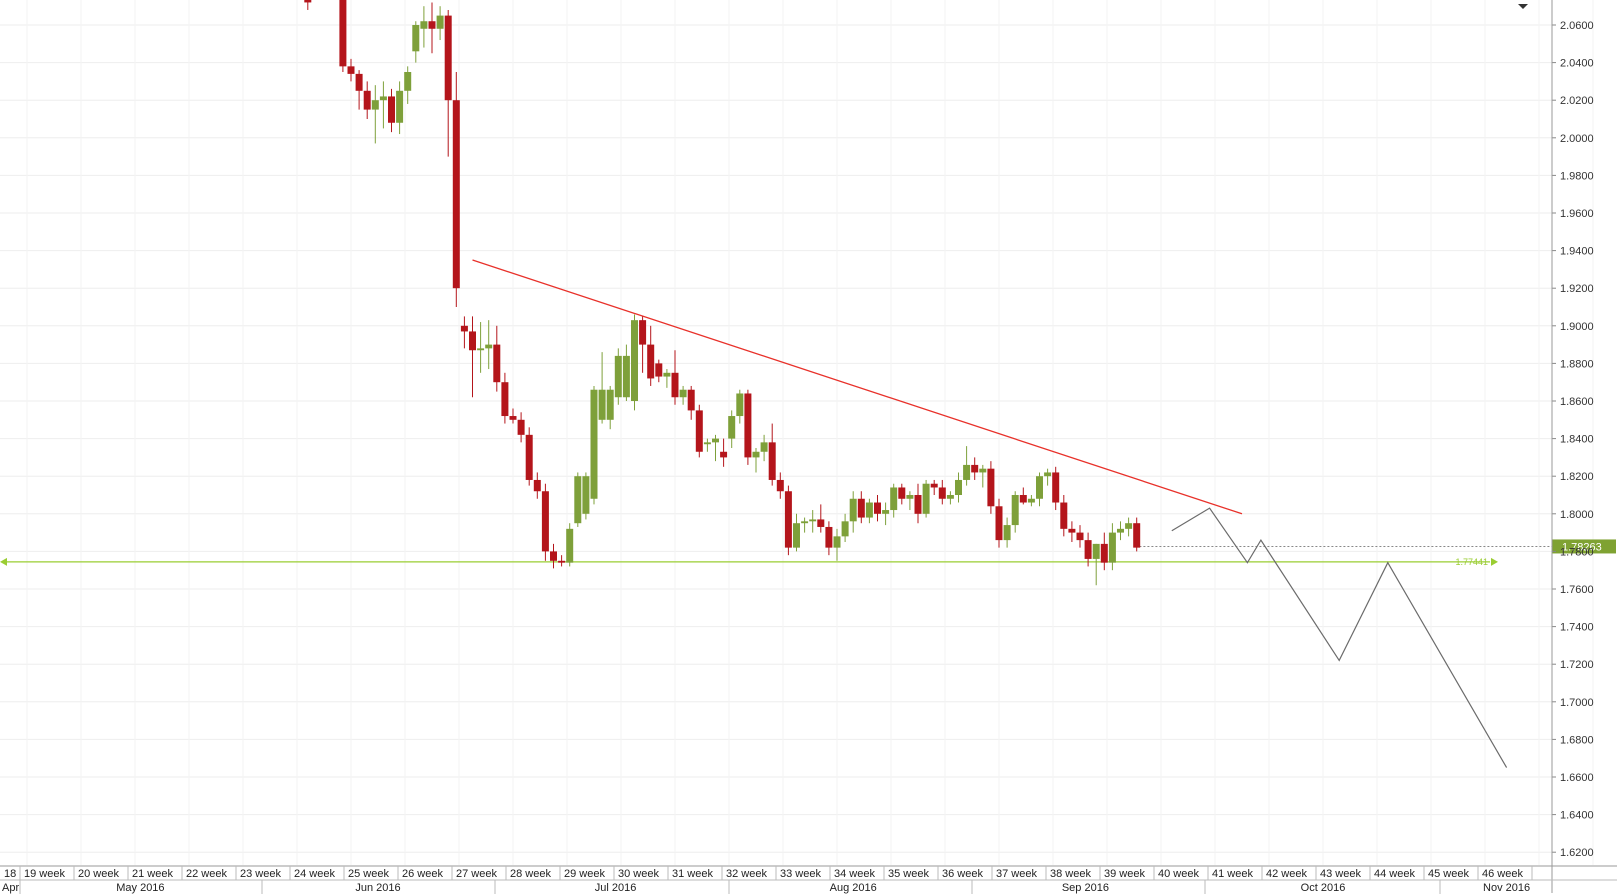 The height and width of the screenshot is (894, 1617). I want to click on y-tick-label: 1.8400, so click(1577, 440).